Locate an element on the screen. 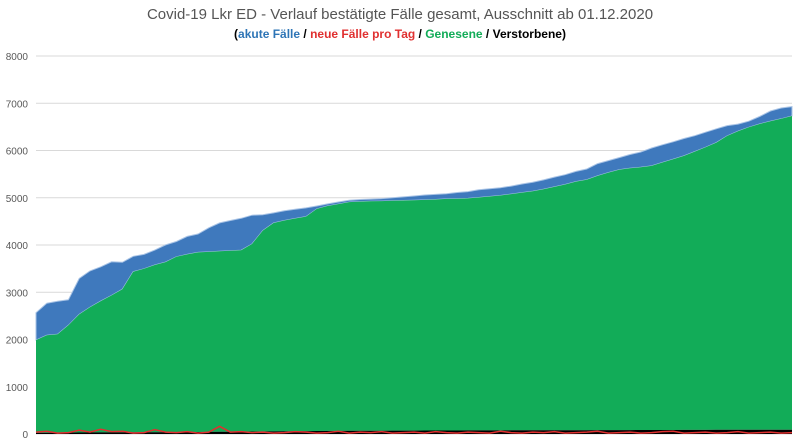  legend-open-paren: ( is located at coordinates (236, 34).